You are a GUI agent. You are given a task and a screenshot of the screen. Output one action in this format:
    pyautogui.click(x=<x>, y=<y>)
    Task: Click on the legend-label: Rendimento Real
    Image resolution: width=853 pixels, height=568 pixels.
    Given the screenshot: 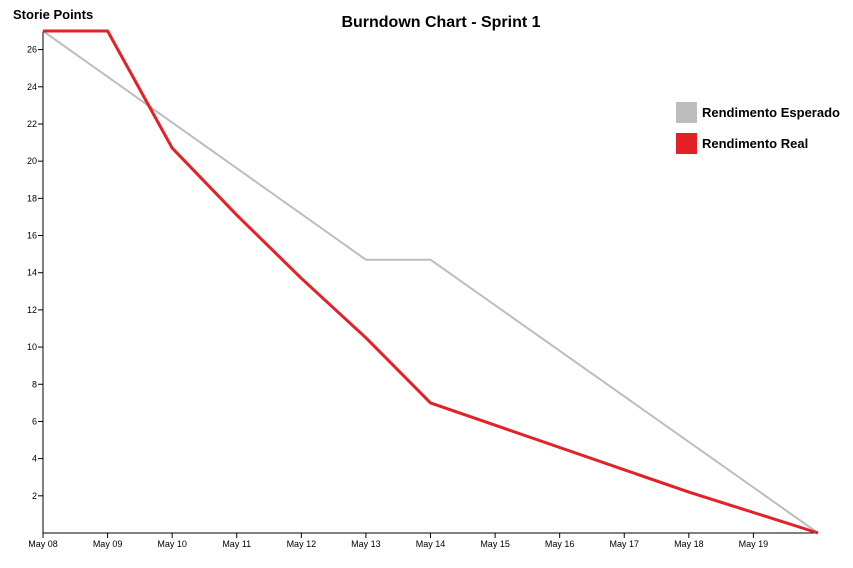 What is the action you would take?
    pyautogui.click(x=755, y=143)
    